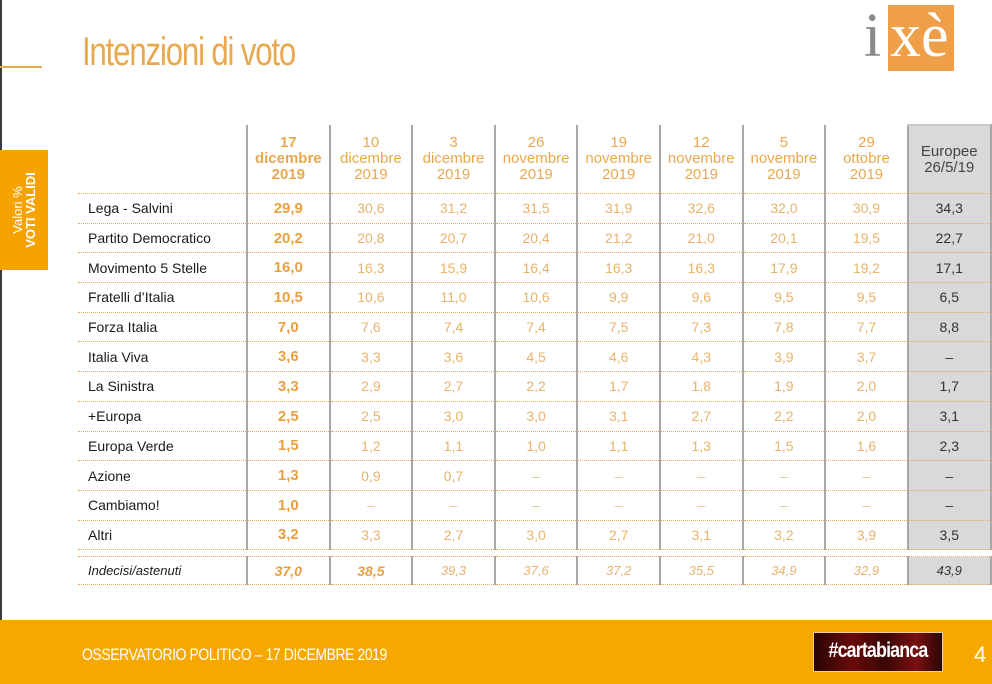  Describe the element at coordinates (288, 535) in the screenshot. I see `value-cell-current: 3,2` at that location.